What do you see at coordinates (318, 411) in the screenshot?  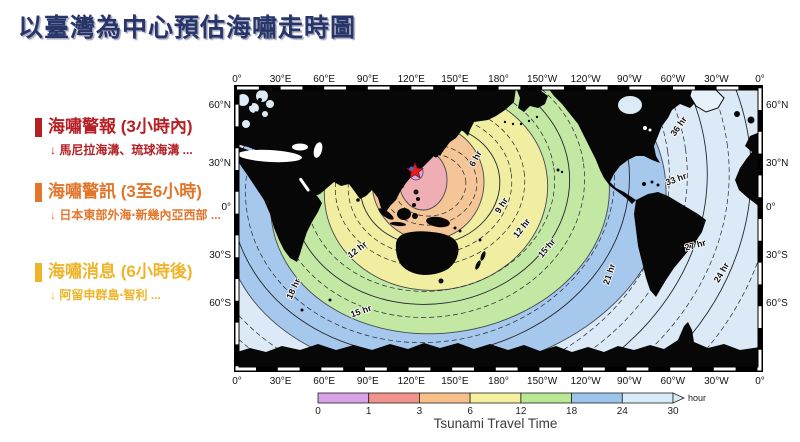 I see `colorbar-tick: 0` at bounding box center [318, 411].